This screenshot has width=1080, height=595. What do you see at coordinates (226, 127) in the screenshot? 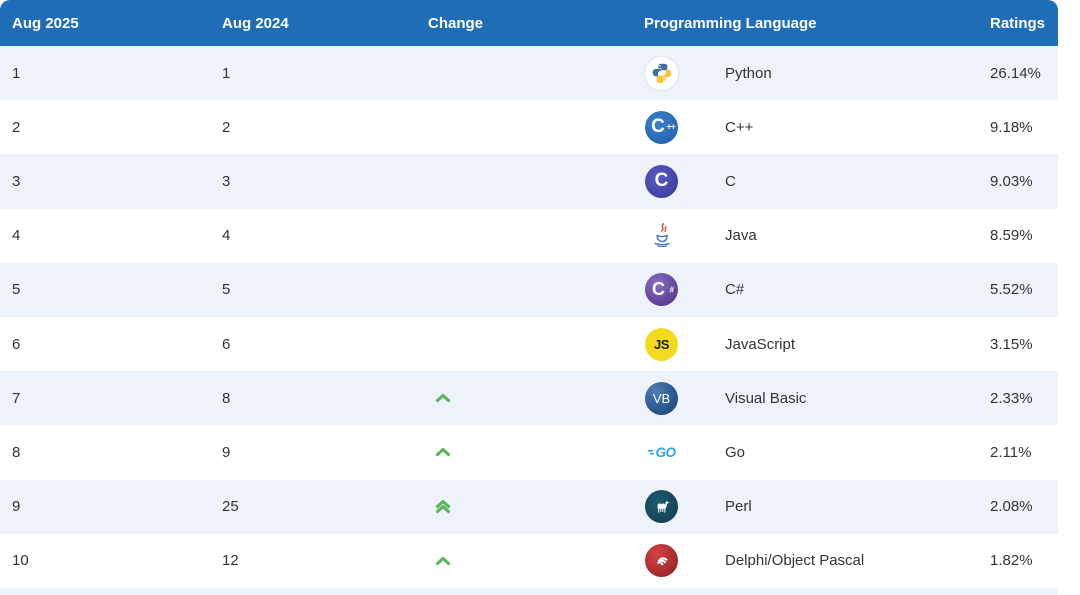
I see `rank-2024-cell: 2` at bounding box center [226, 127].